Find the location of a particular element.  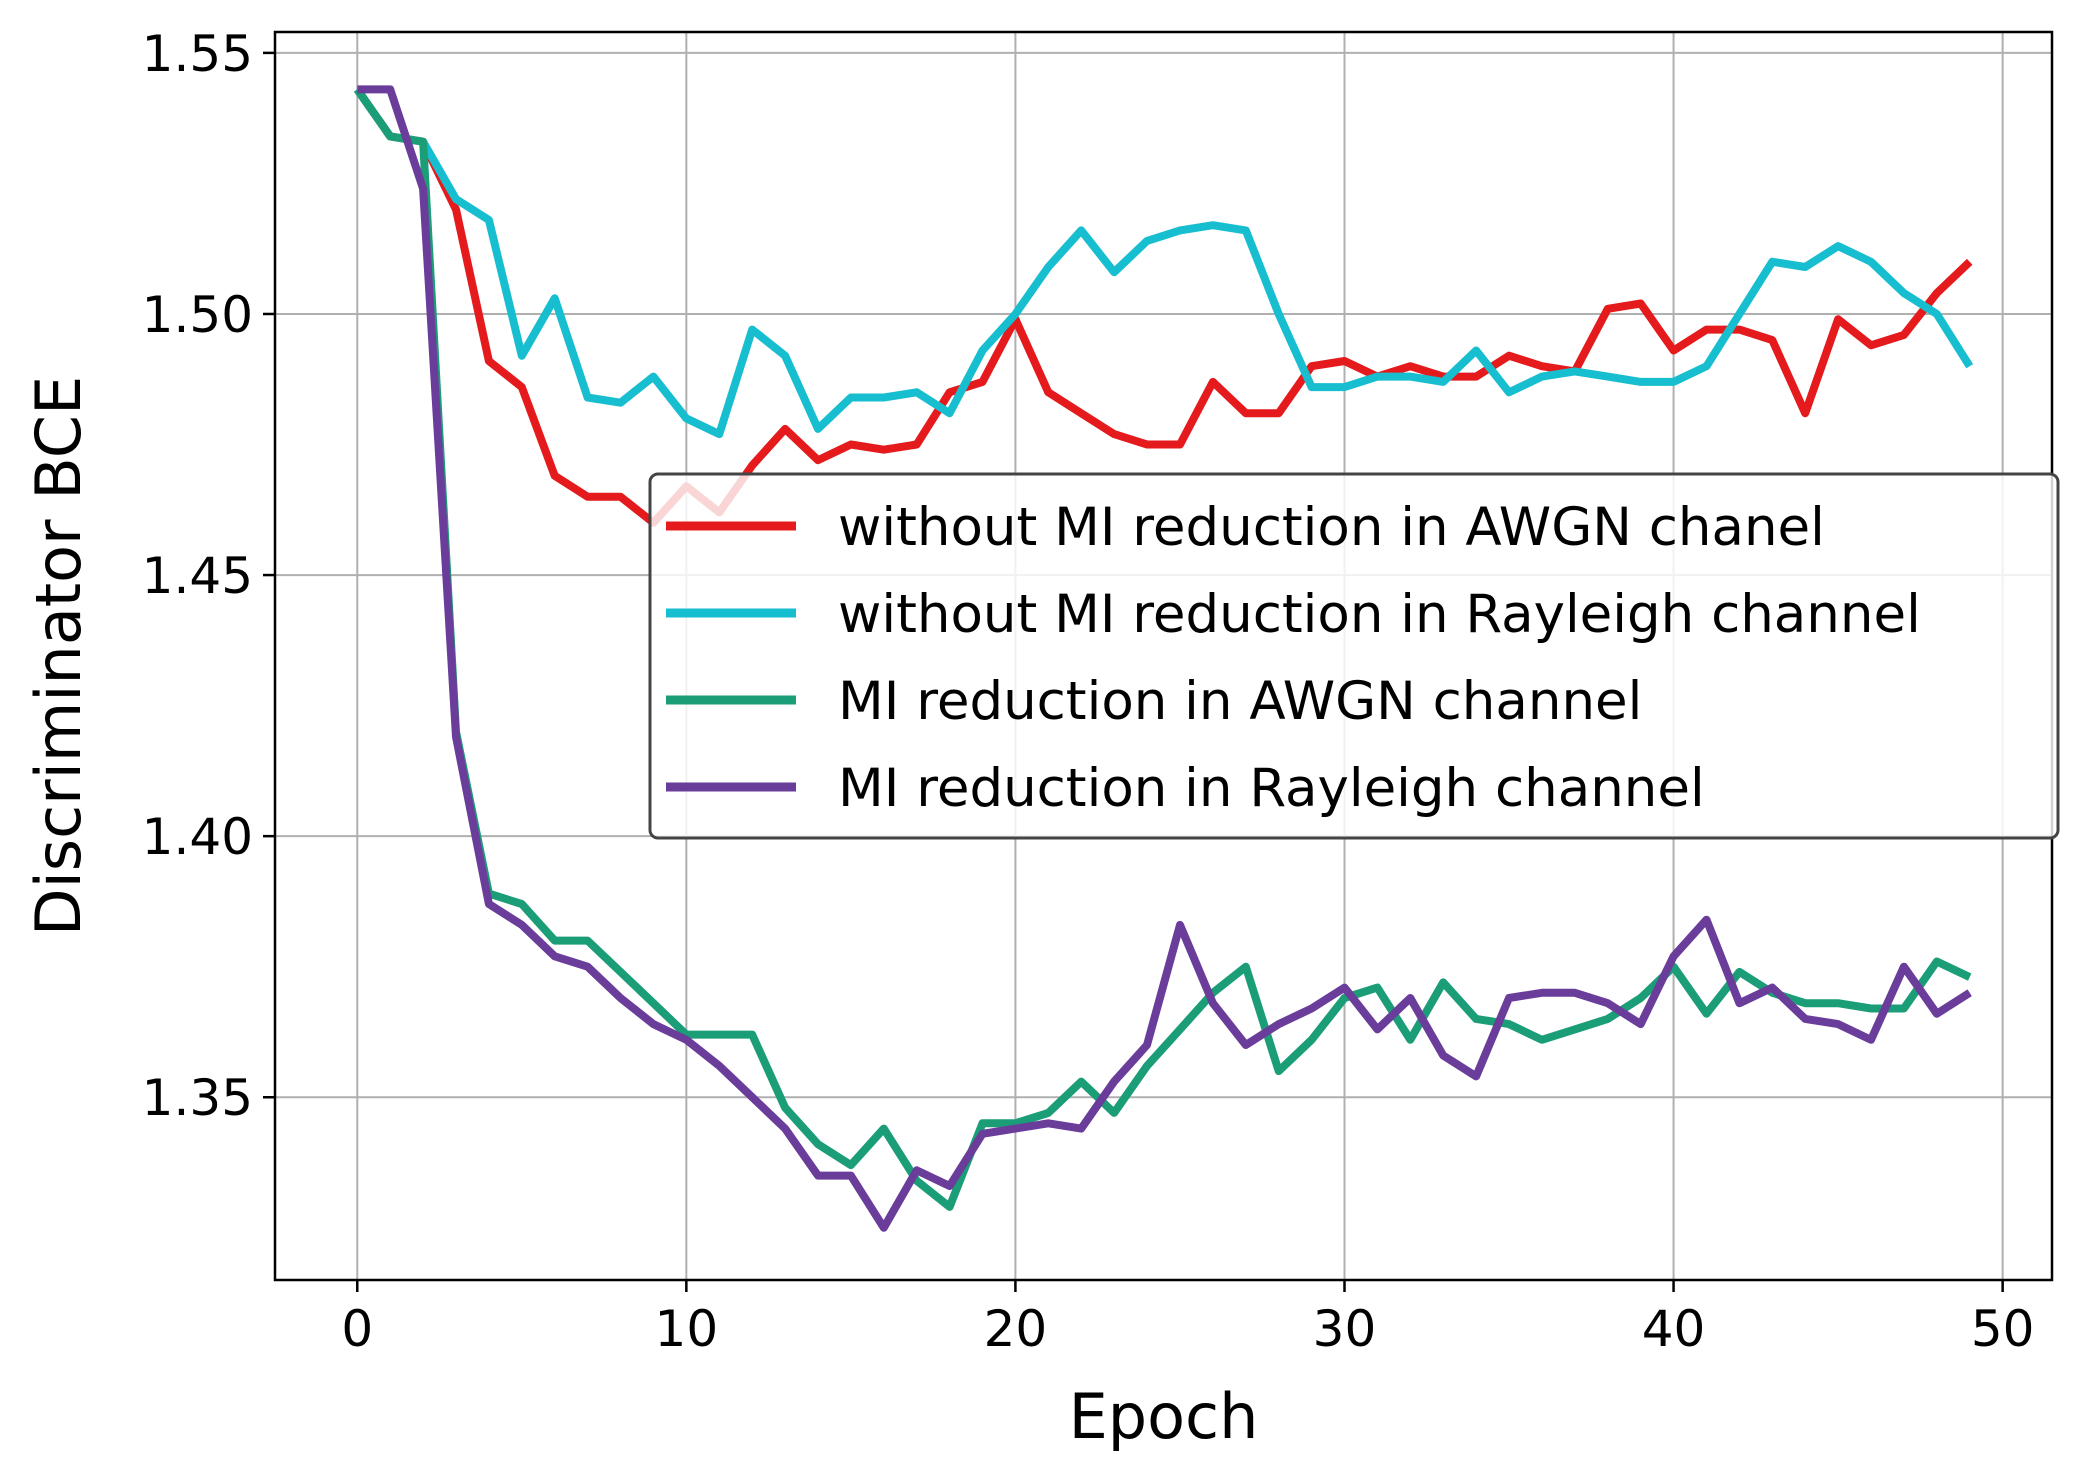

y-axis-label: Discriminator BCE is located at coordinates (58, 656).